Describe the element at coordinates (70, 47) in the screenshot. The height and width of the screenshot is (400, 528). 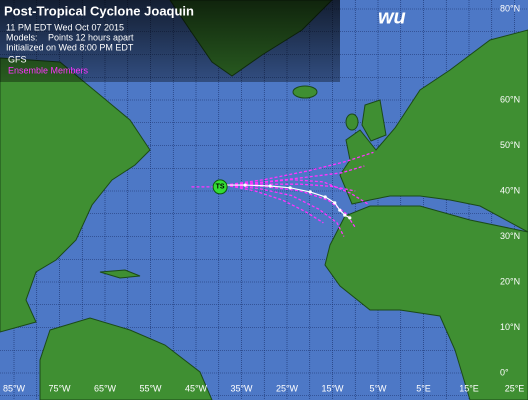
I see `initialized: Initialized on Wed 8:00 PM EDT` at that location.